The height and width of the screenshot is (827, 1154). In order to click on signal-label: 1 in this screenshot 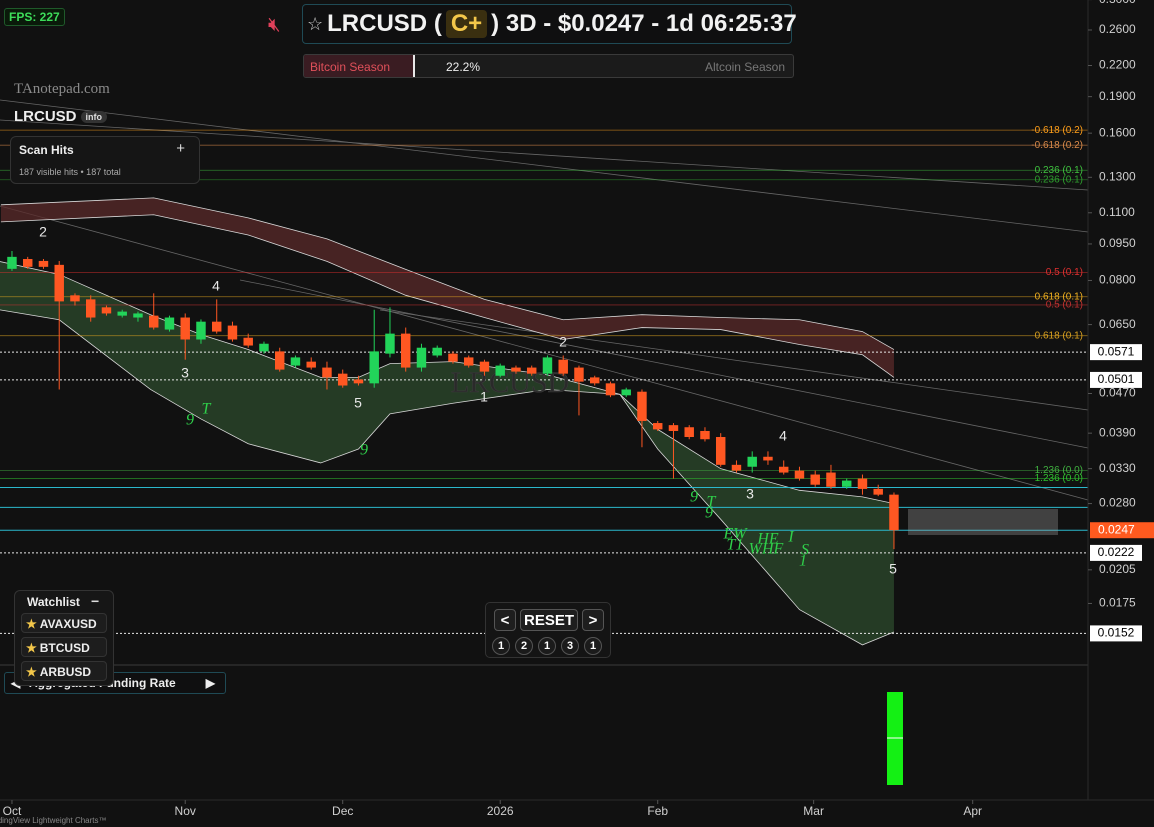, I will do `click(803, 561)`.